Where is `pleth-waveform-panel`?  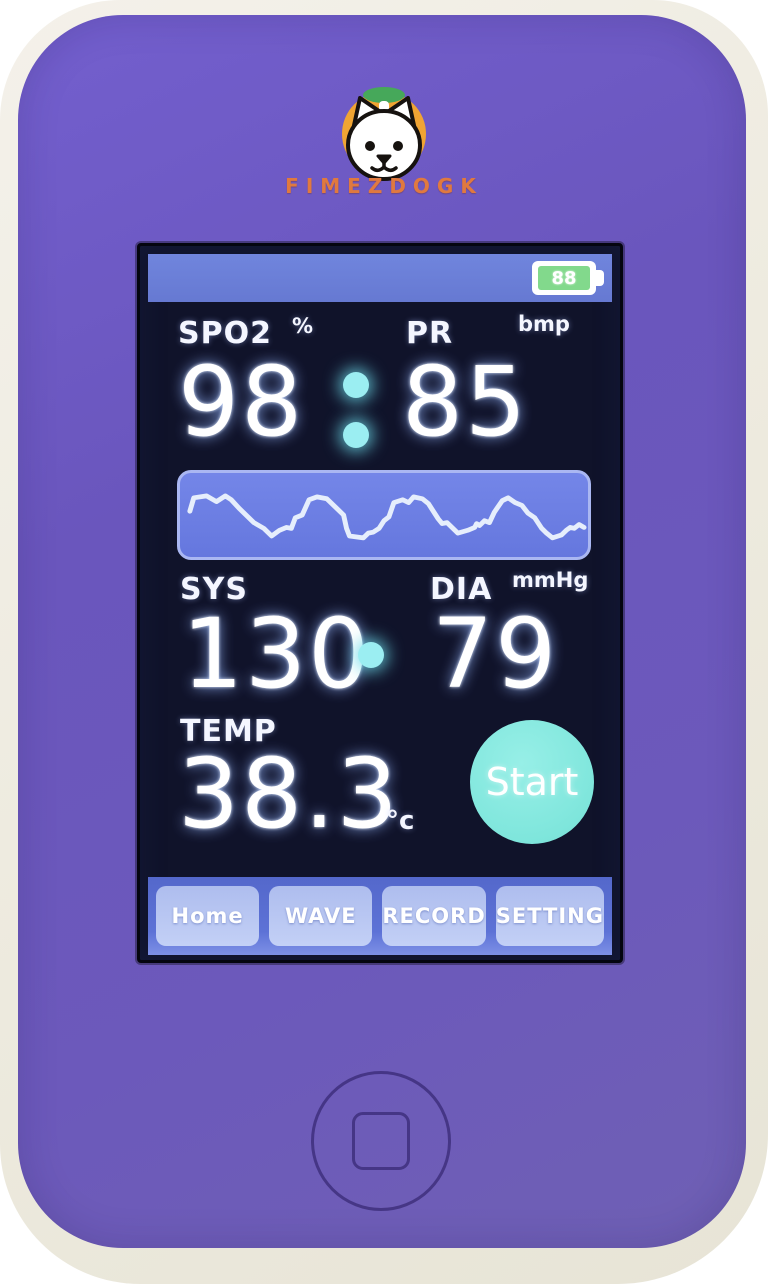 pleth-waveform-panel is located at coordinates (384, 515).